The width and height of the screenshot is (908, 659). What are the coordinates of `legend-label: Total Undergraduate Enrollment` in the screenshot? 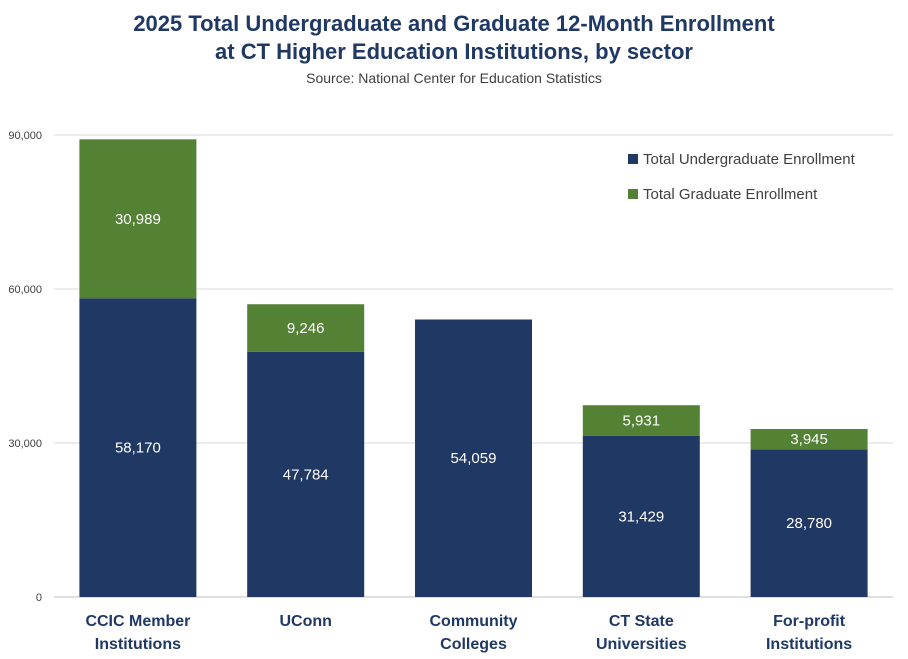 It's located at (749, 159).